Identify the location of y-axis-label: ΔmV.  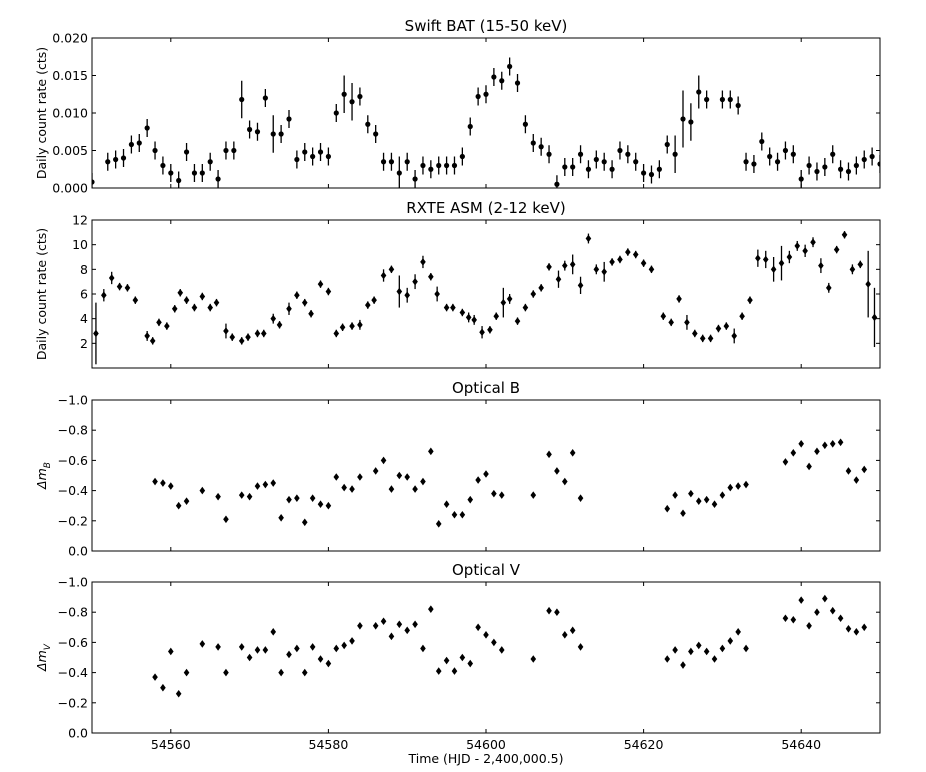
(43, 657).